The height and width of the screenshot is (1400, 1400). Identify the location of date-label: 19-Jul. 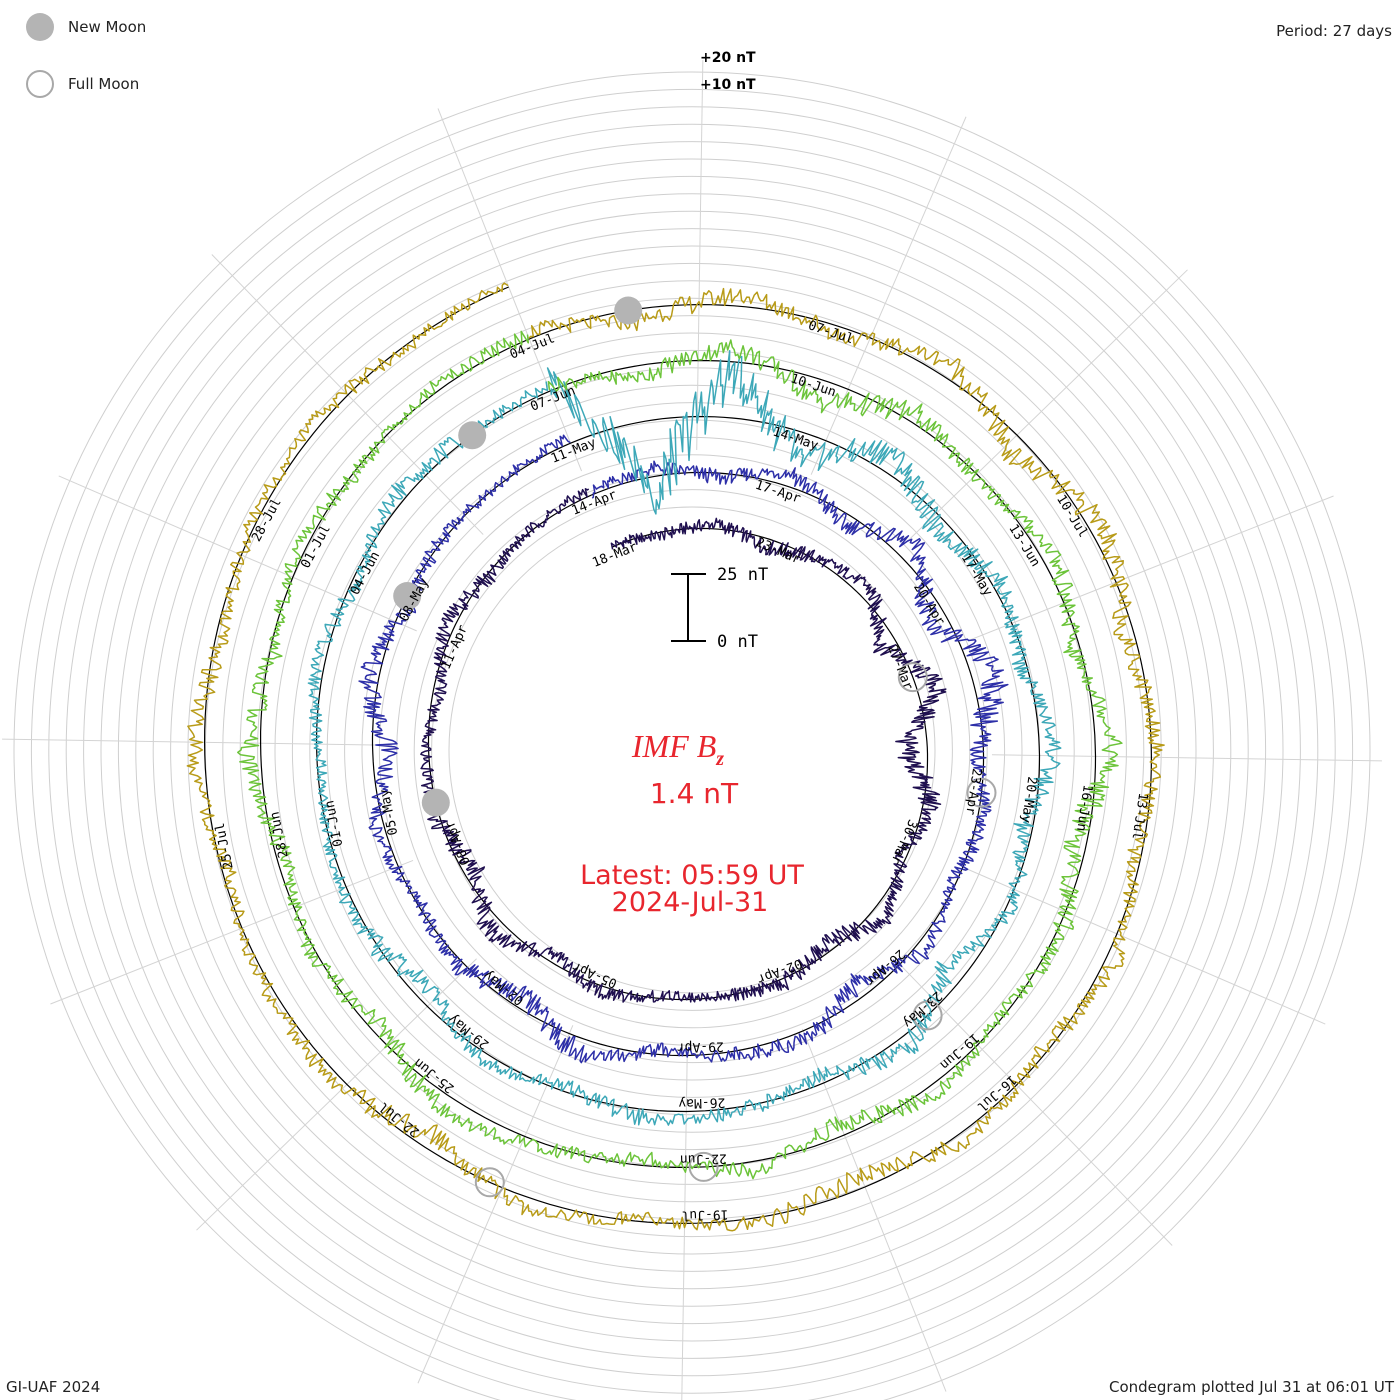
(704, 1214).